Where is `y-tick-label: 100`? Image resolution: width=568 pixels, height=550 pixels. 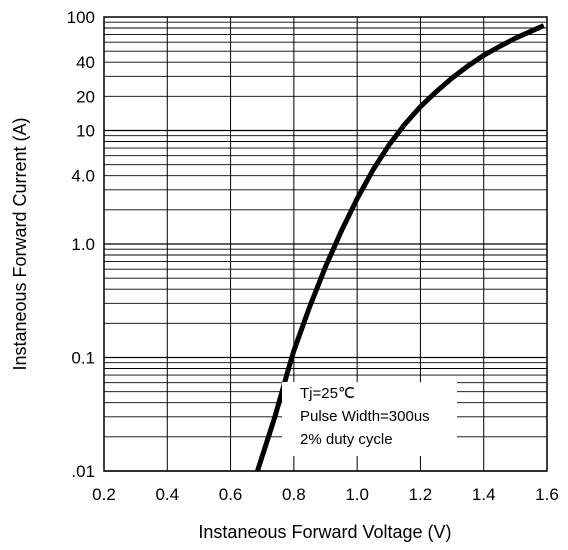
y-tick-label: 100 is located at coordinates (81, 17).